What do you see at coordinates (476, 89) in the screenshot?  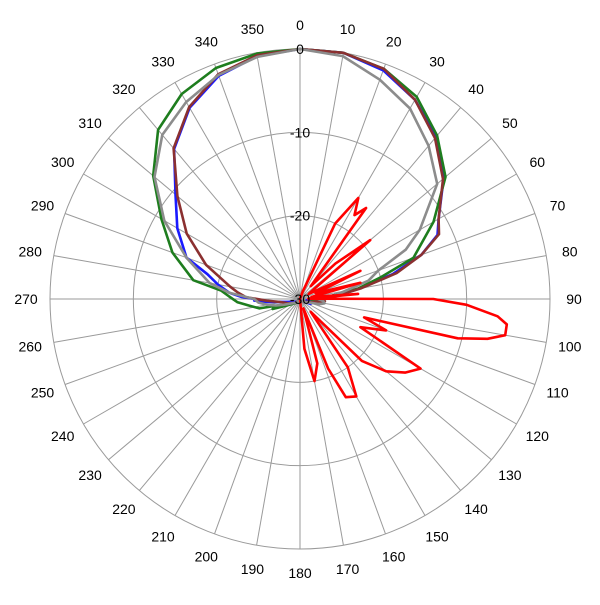 I see `angle-label-40: 40` at bounding box center [476, 89].